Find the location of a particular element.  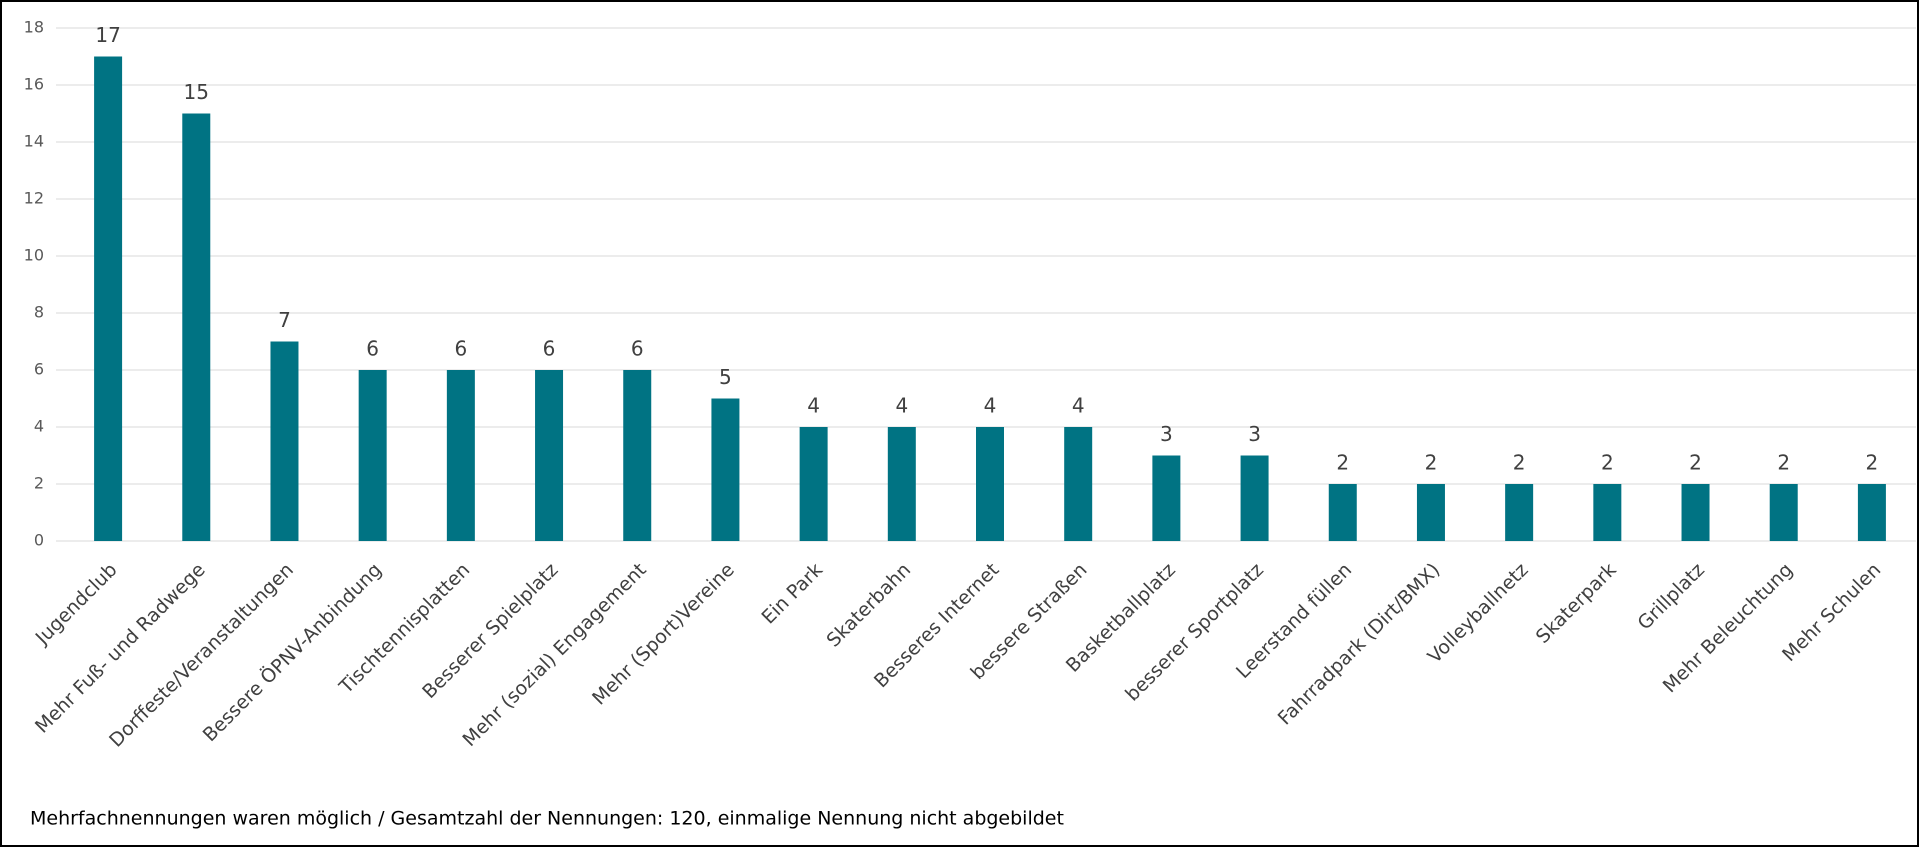

y-tick-label: 2 is located at coordinates (39, 483).